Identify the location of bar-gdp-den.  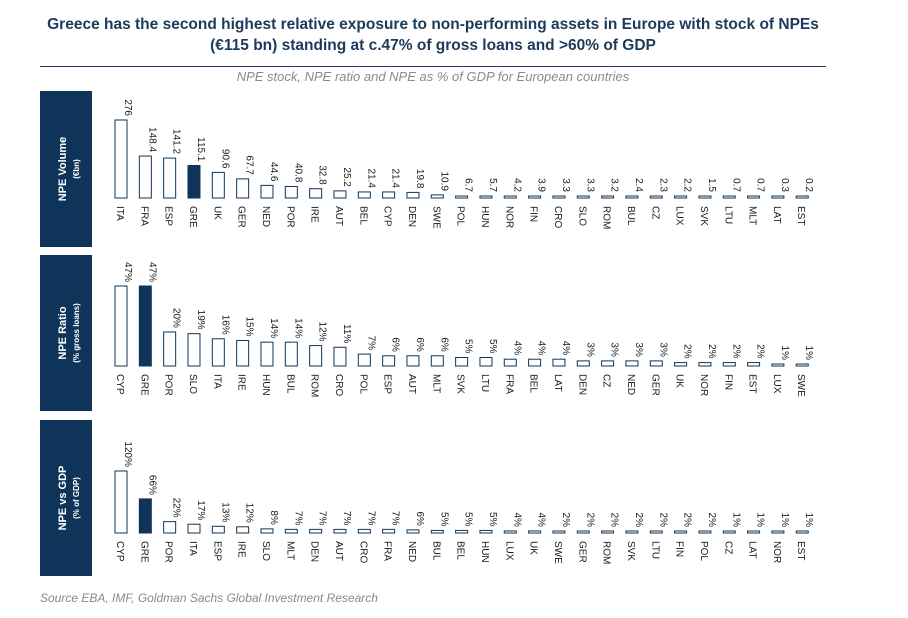
(316, 531).